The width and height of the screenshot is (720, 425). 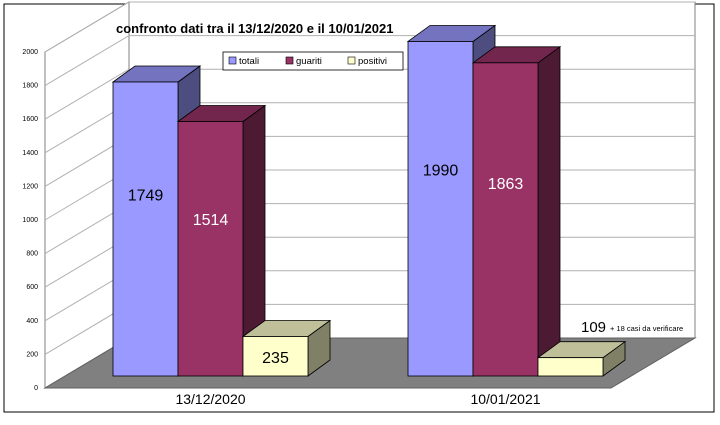 What do you see at coordinates (593, 327) in the screenshot?
I see `data-label: 109` at bounding box center [593, 327].